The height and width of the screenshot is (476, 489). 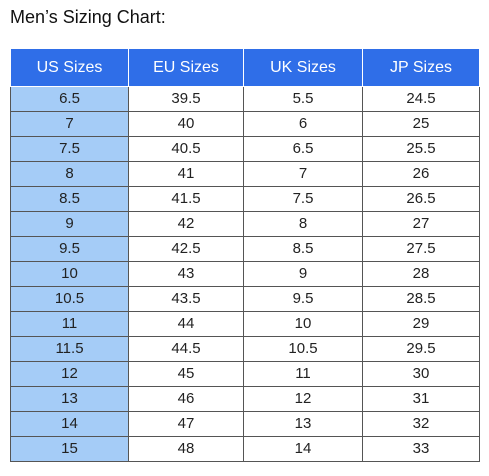 What do you see at coordinates (186, 199) in the screenshot?
I see `eu-size-cell: 41.5` at bounding box center [186, 199].